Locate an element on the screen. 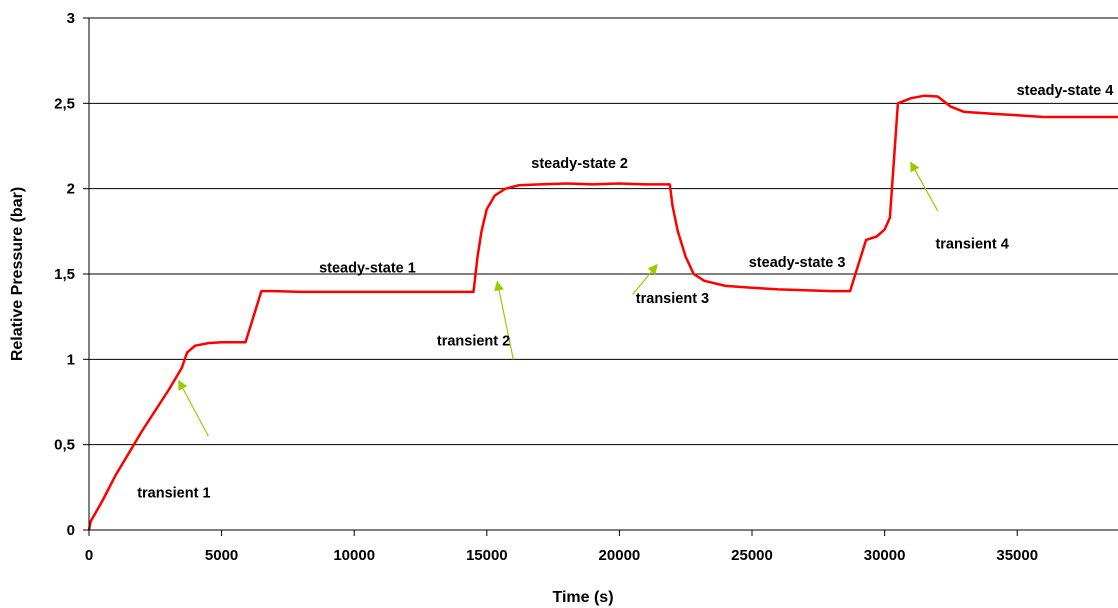 This screenshot has height=608, width=1118. annotation-transient-4: transient 4 is located at coordinates (971, 244).